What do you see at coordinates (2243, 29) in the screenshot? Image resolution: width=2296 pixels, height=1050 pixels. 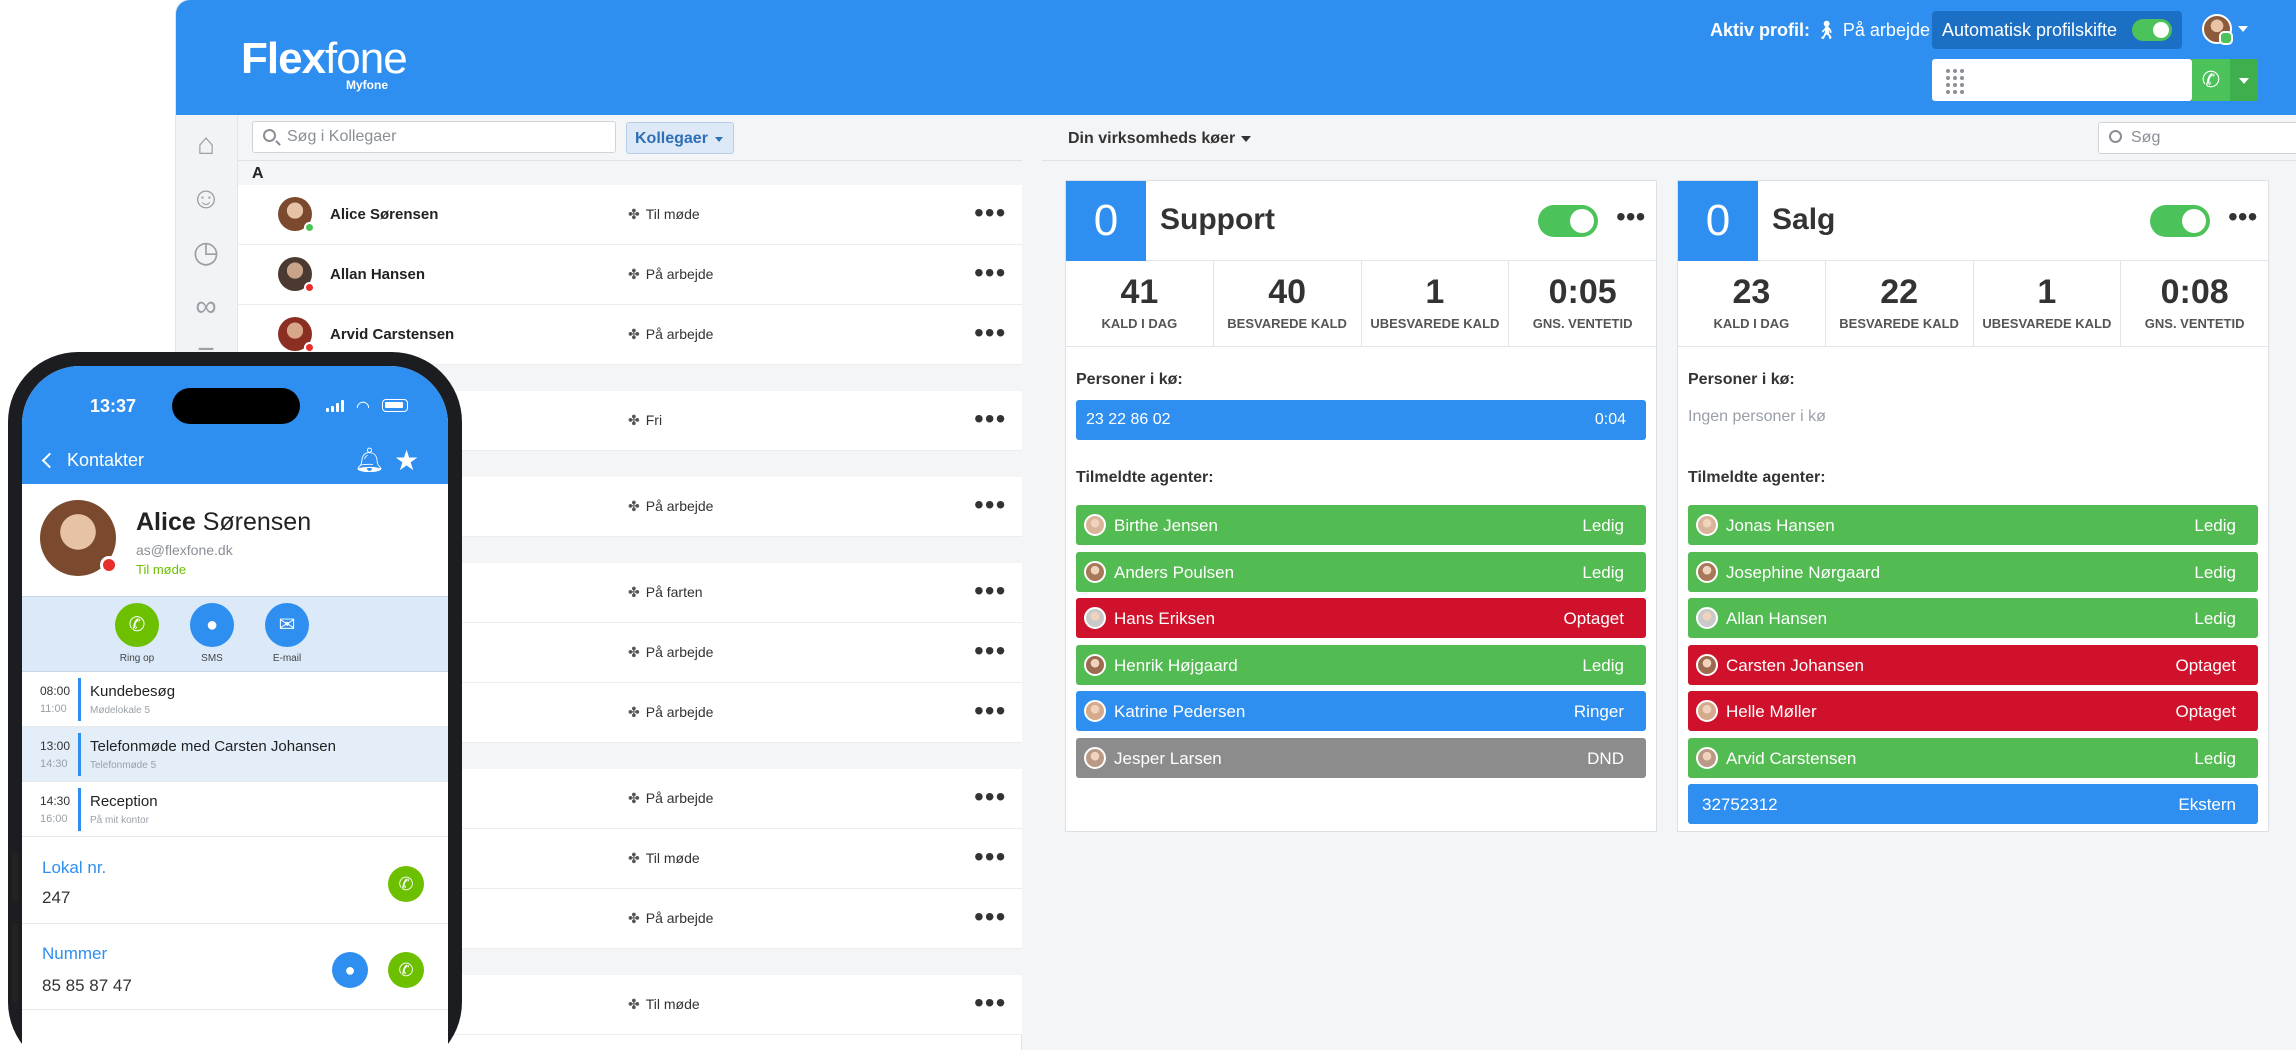 I see `chevron-down-icon` at bounding box center [2243, 29].